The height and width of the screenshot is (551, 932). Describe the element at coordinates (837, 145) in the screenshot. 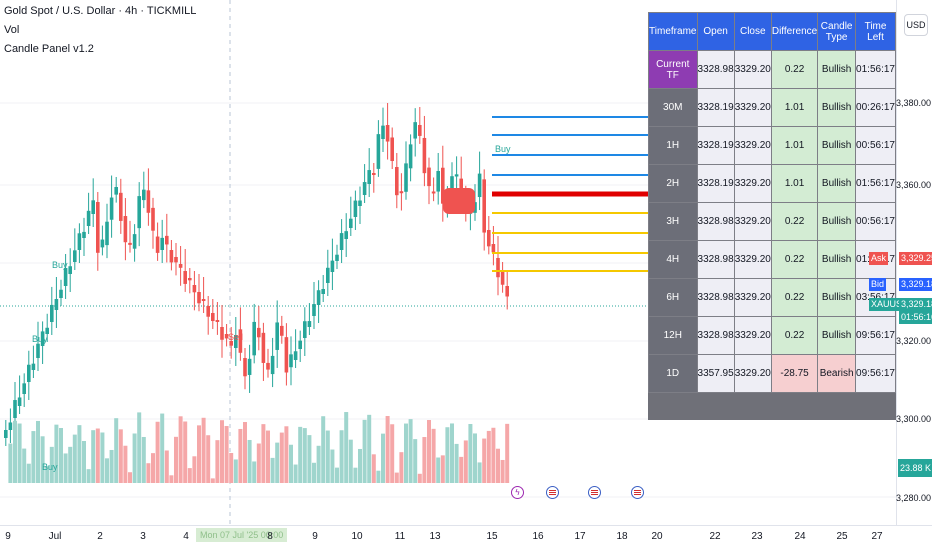

I see `candle-type-cell: Bullish` at that location.